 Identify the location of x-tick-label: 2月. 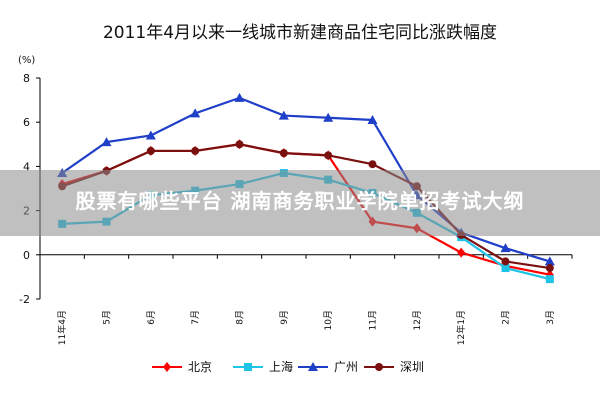
(506, 317).